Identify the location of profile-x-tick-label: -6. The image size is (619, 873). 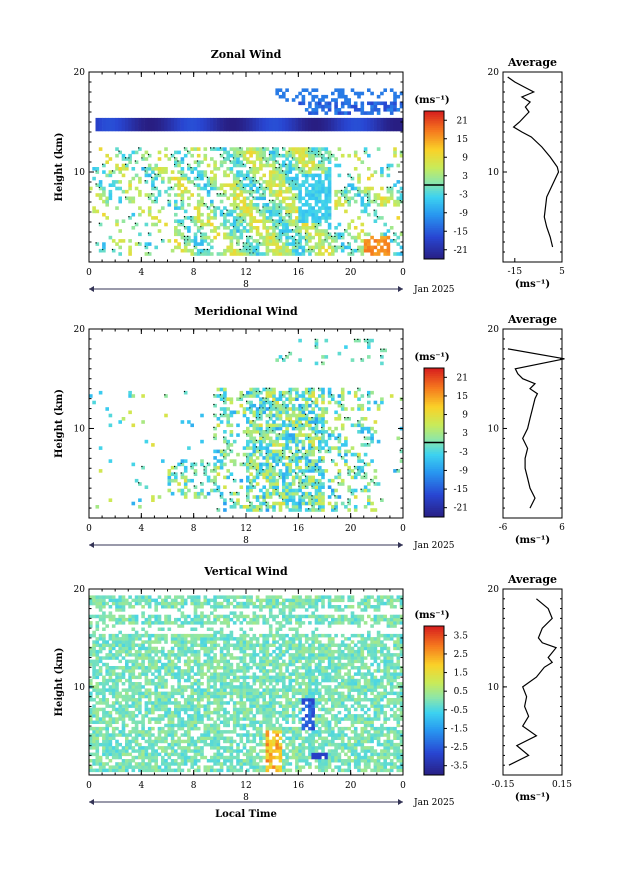
(503, 528).